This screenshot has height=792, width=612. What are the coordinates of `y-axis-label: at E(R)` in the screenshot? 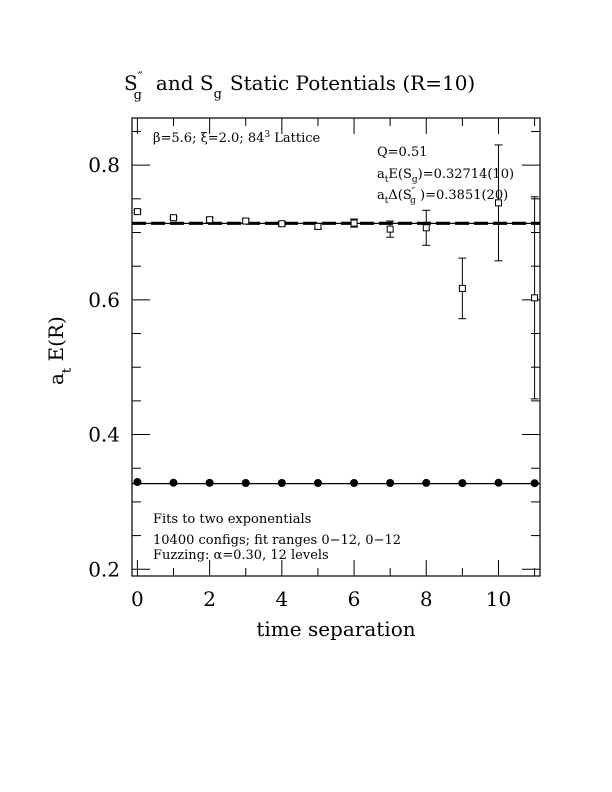 It's located at (59, 350).